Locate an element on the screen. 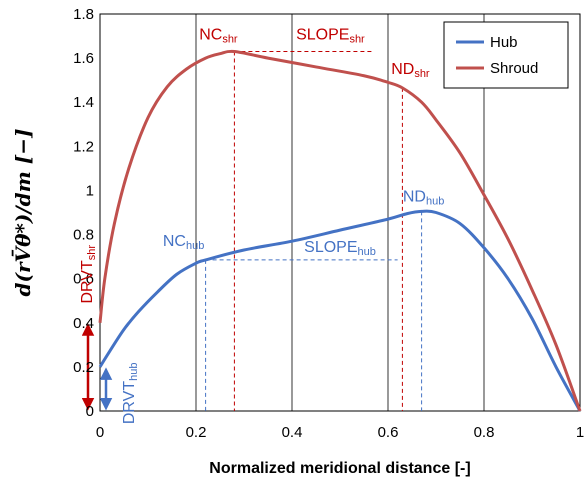 This screenshot has height=486, width=587. legend: Hub Shroud is located at coordinates (506, 55).